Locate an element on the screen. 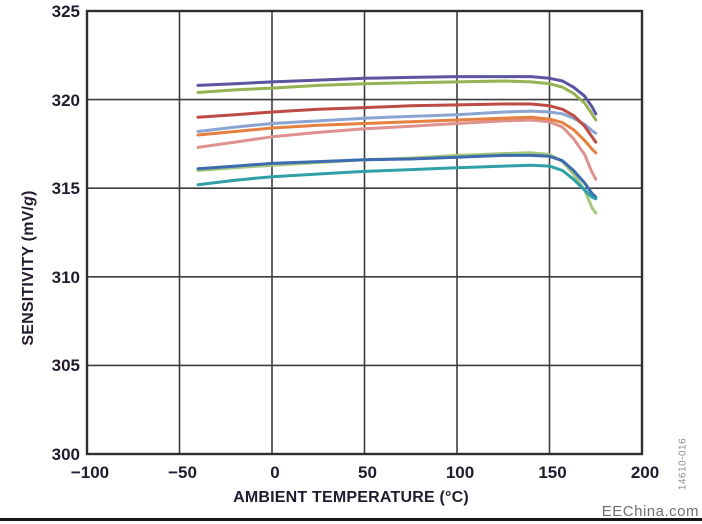 The width and height of the screenshot is (702, 524). x-tick-label: −100 is located at coordinates (90, 472).